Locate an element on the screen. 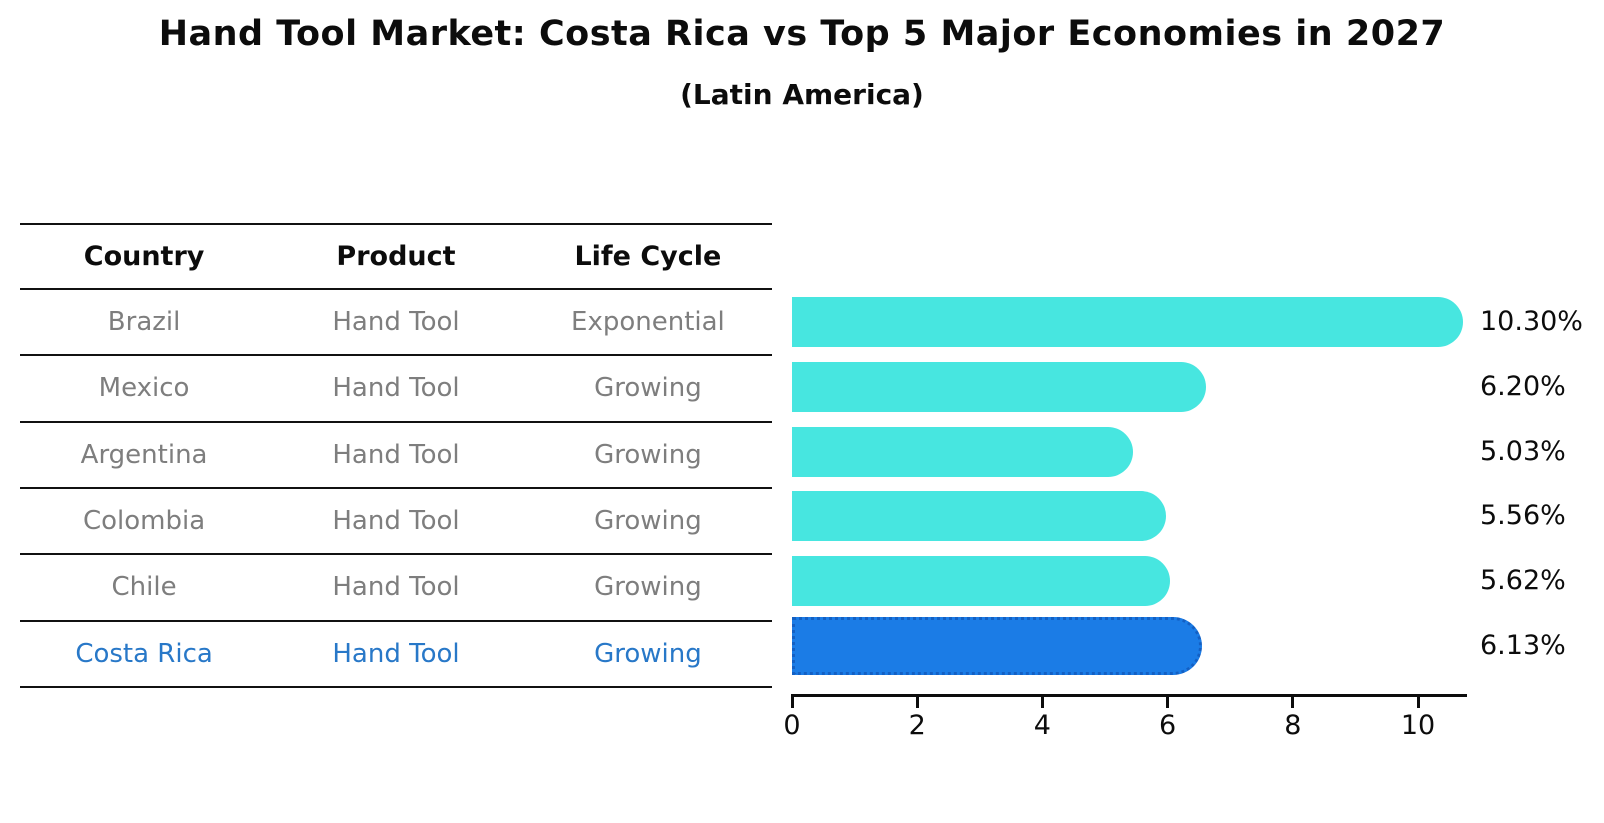  cell-country: Costa Rica is located at coordinates (144, 653).